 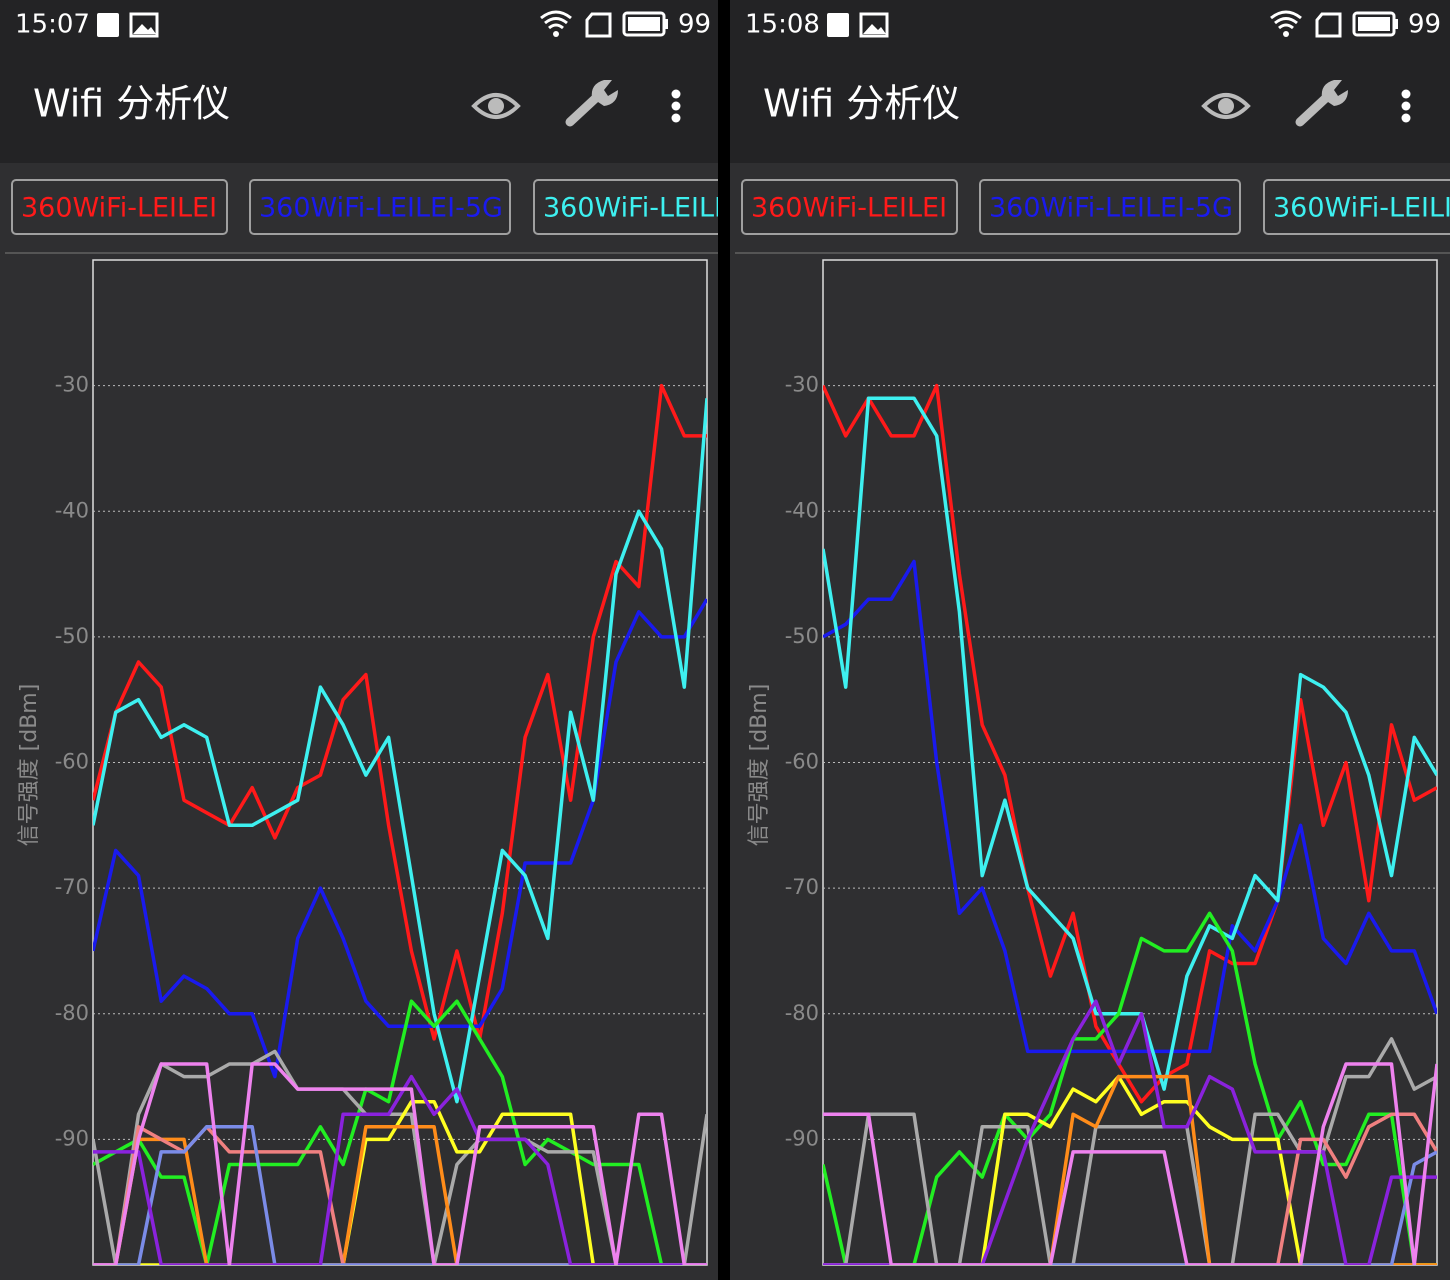 I want to click on sd-icon, so click(x=108, y=25).